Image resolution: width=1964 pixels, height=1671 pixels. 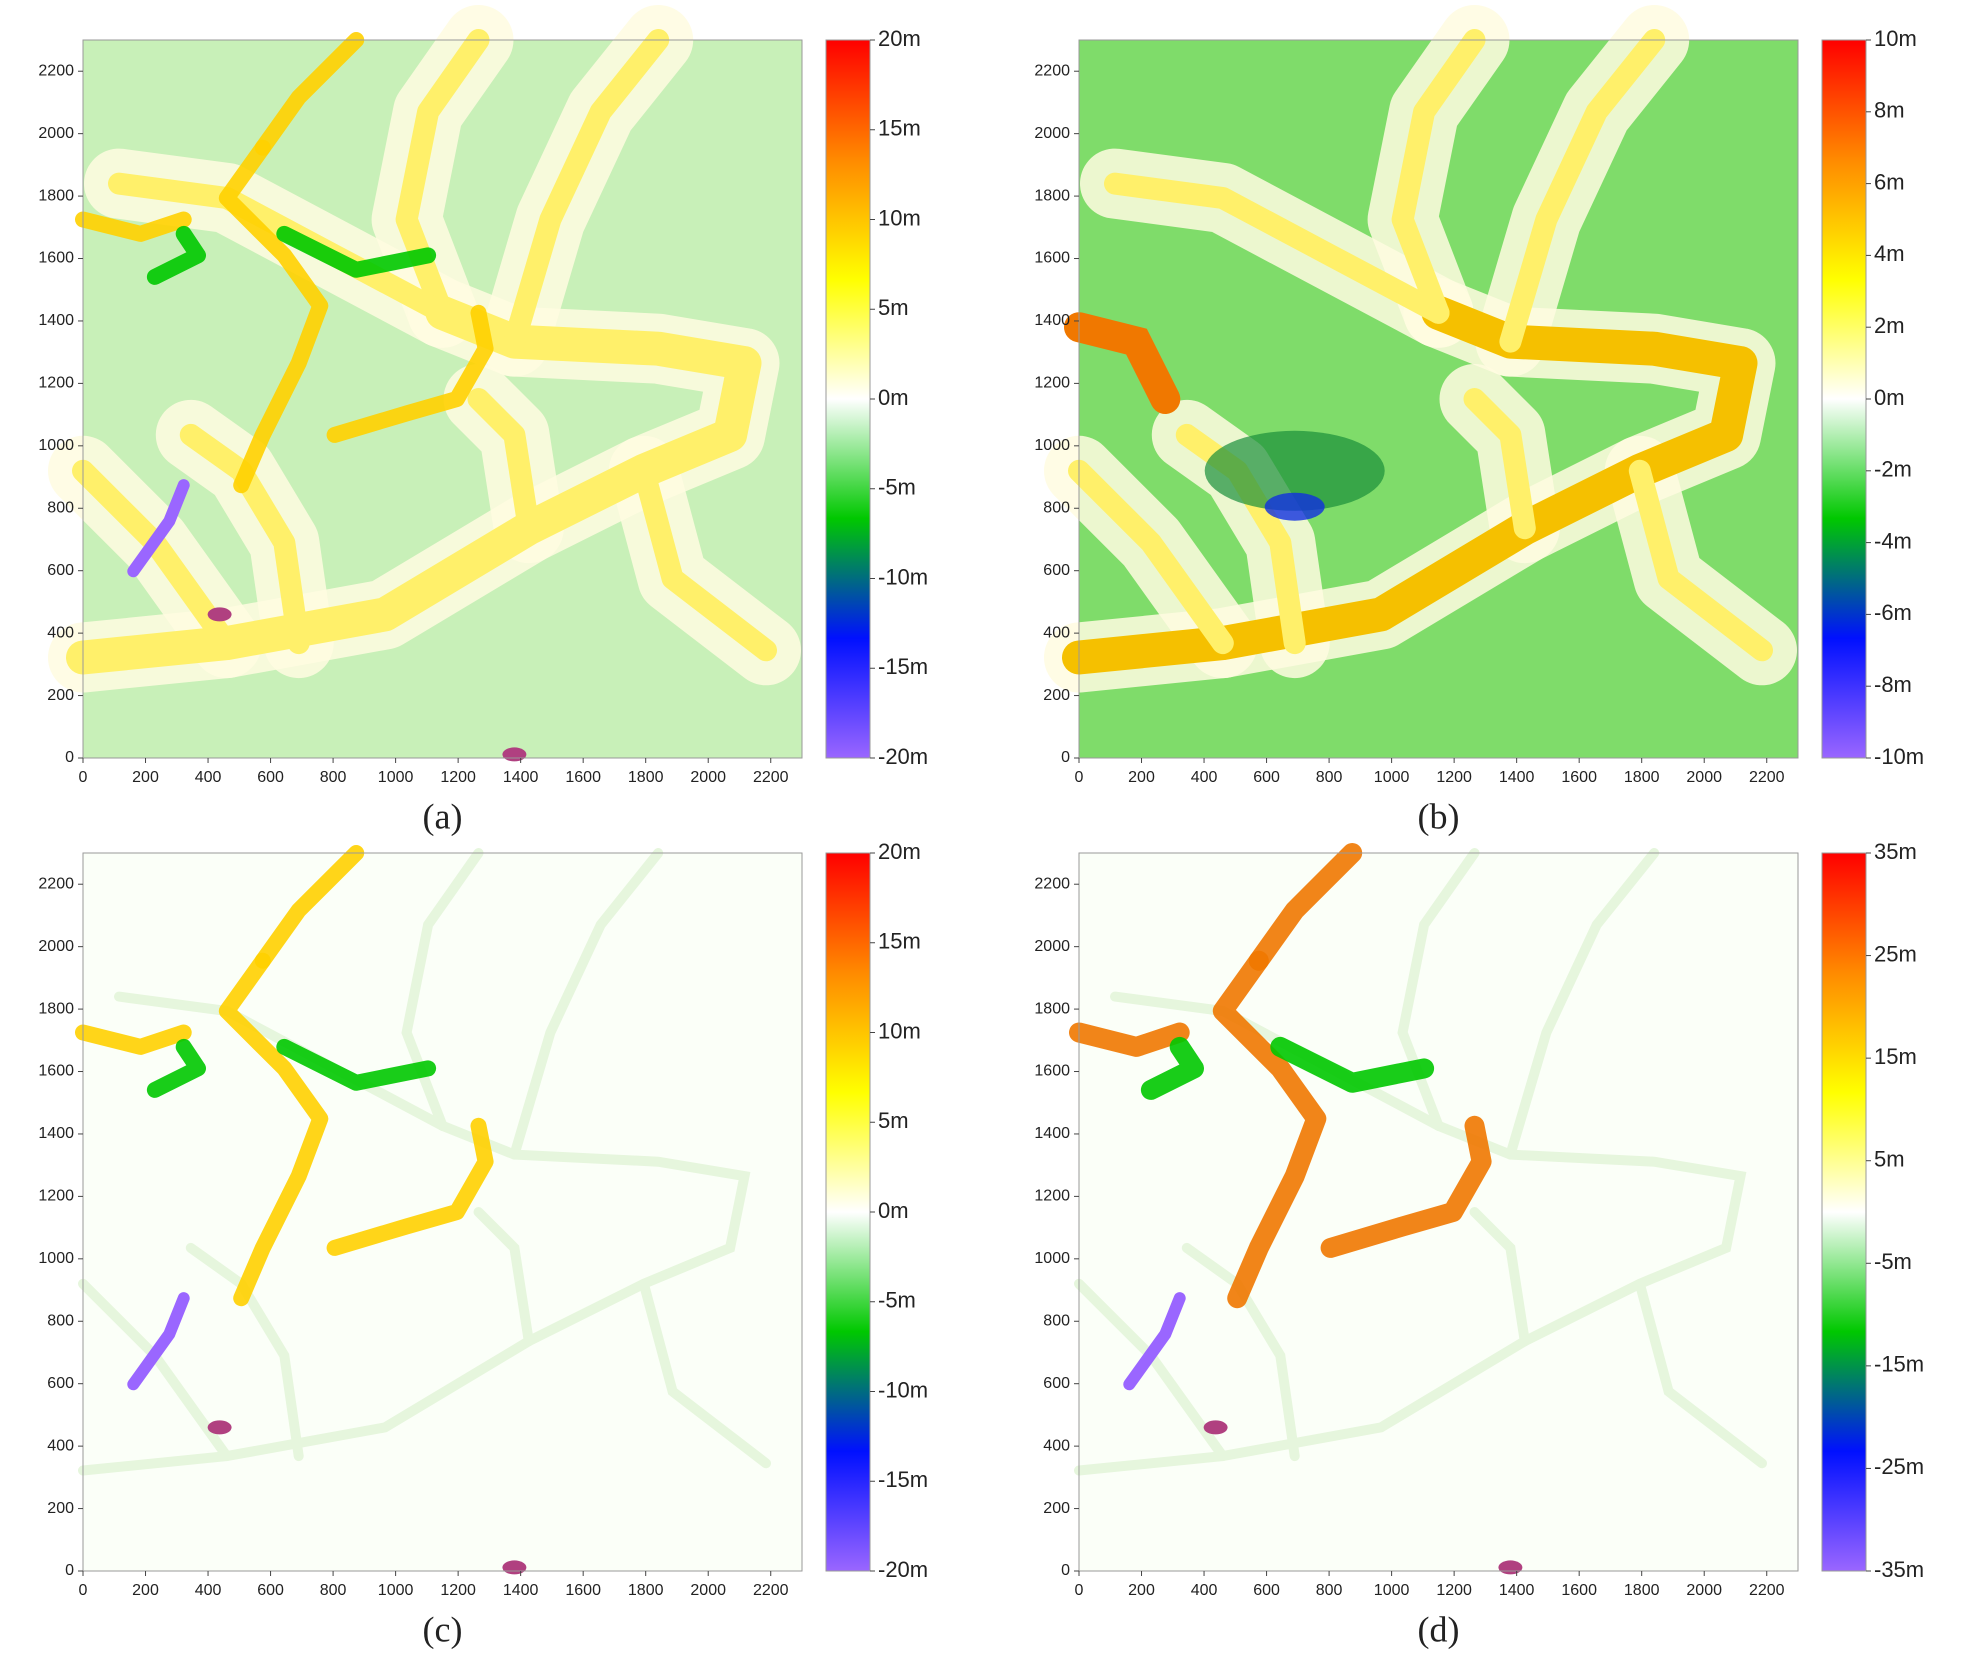 I want to click on colorbar-tick-label: 6m, so click(x=1889, y=181).